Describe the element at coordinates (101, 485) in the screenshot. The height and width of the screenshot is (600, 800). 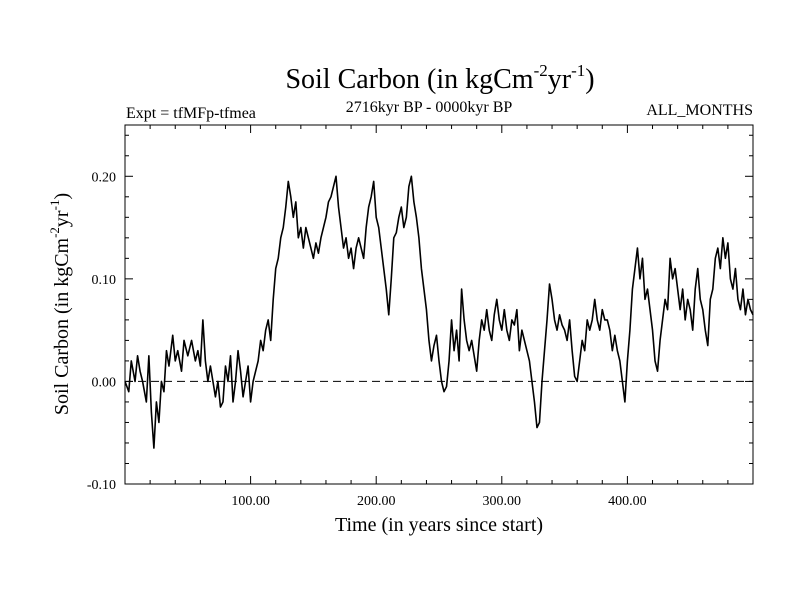
I see `y-tick-label: -0.10` at that location.